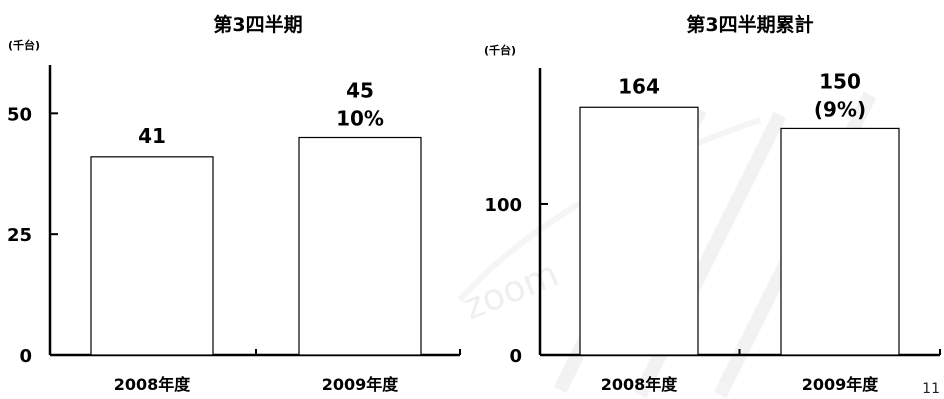 This screenshot has height=399, width=944. I want to click on y-tick-label: 100, so click(503, 205).